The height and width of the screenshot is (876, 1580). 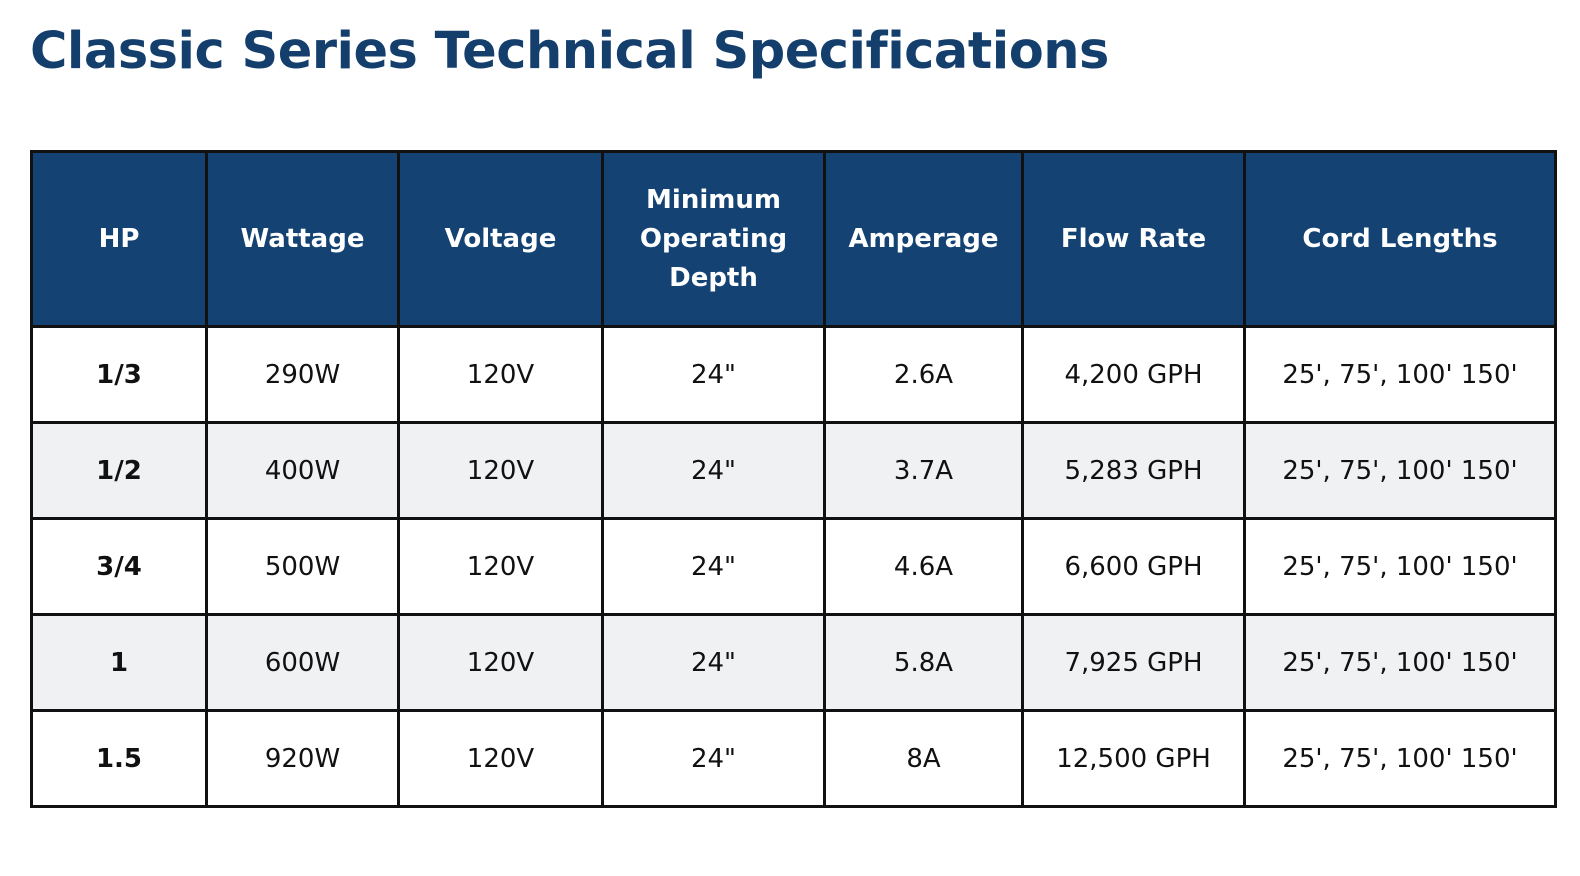 I want to click on page-title: Classic Series Technical Specifications, so click(x=569, y=51).